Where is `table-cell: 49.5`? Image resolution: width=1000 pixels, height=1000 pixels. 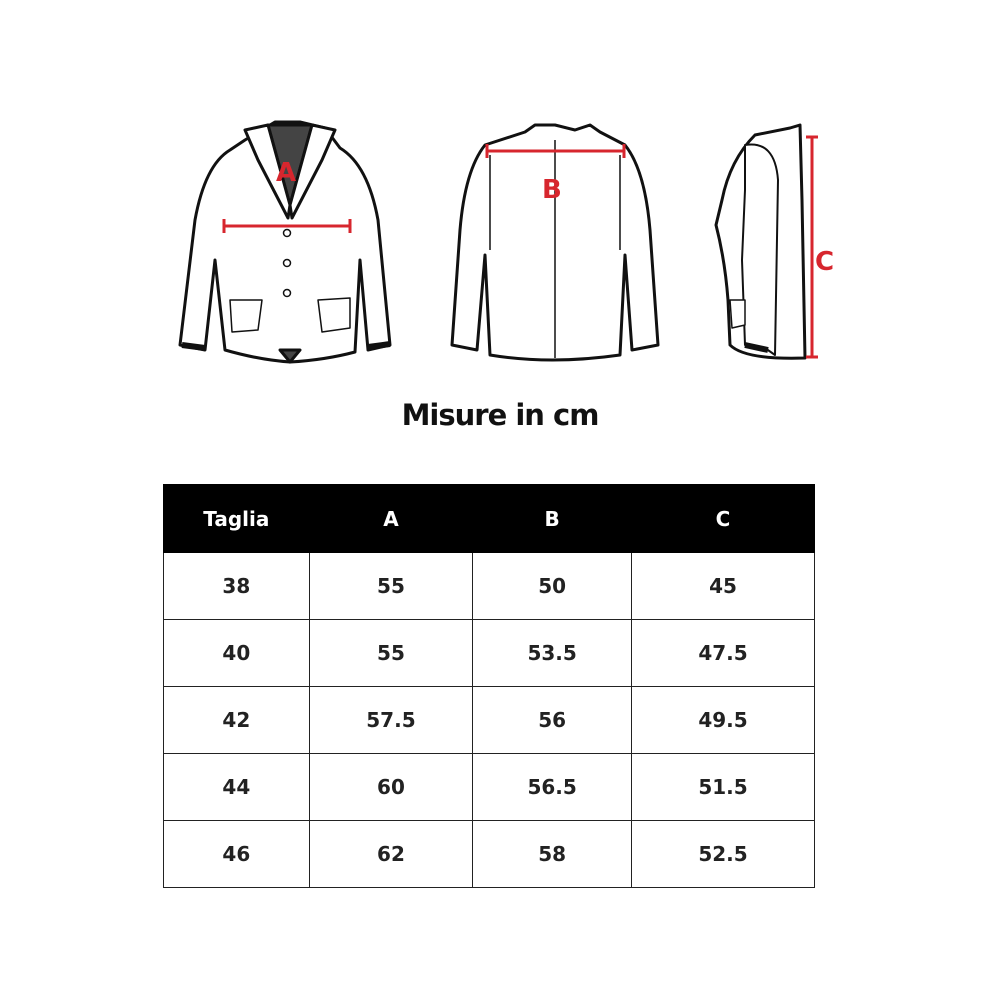 table-cell: 49.5 is located at coordinates (723, 720).